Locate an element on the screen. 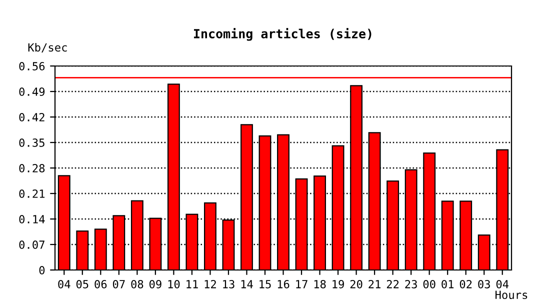  chart-title: Incoming articles (size) is located at coordinates (283, 34).